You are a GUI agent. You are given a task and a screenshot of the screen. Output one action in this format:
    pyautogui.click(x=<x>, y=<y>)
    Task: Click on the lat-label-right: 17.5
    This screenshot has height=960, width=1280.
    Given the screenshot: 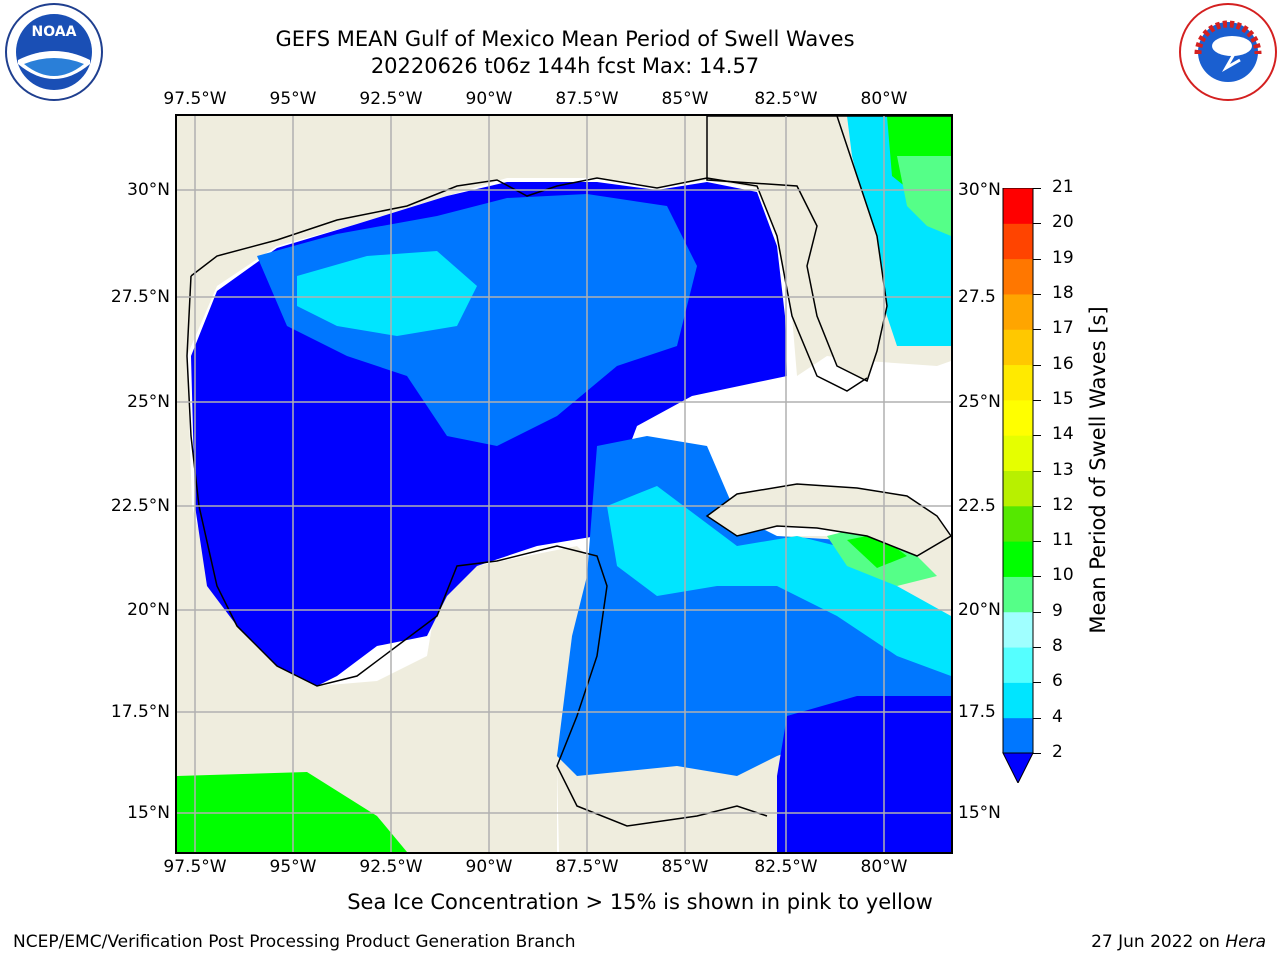 What is the action you would take?
    pyautogui.click(x=977, y=712)
    